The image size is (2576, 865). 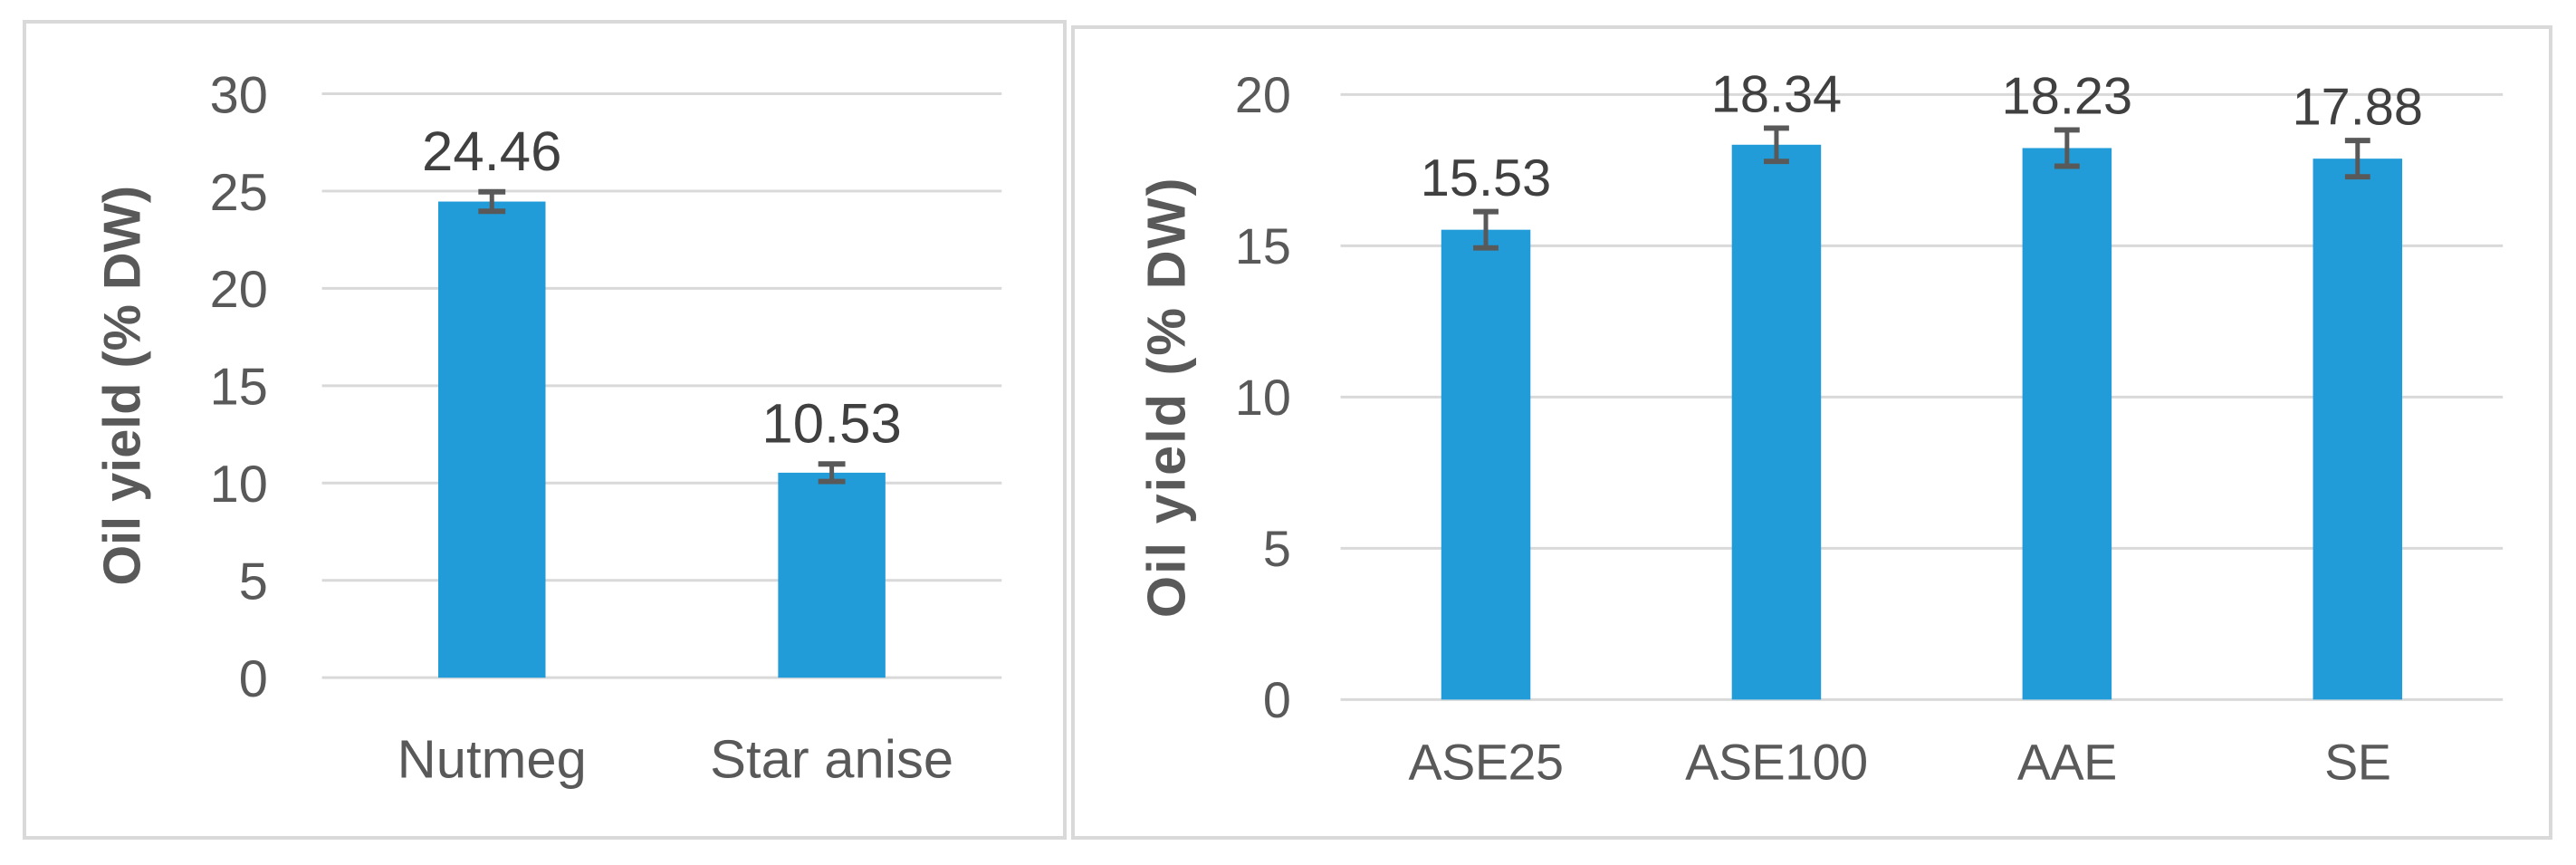 I want to click on data-label: 15.53, so click(x=1486, y=178).